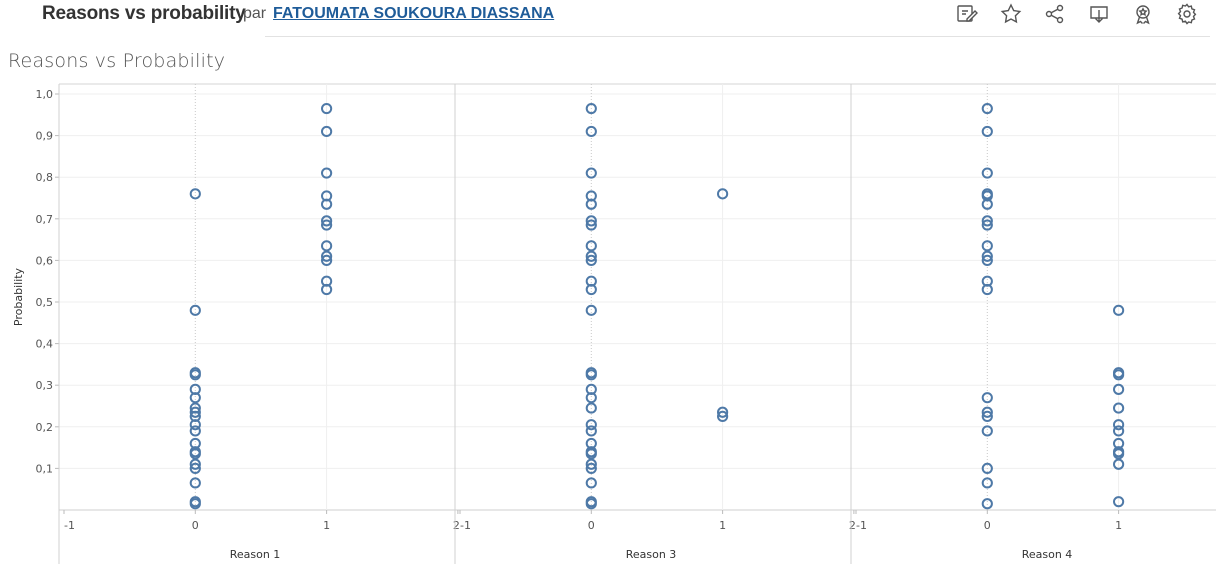 The image size is (1216, 564). Describe the element at coordinates (45, 302) in the screenshot. I see `y-tick-label: 0,5` at that location.